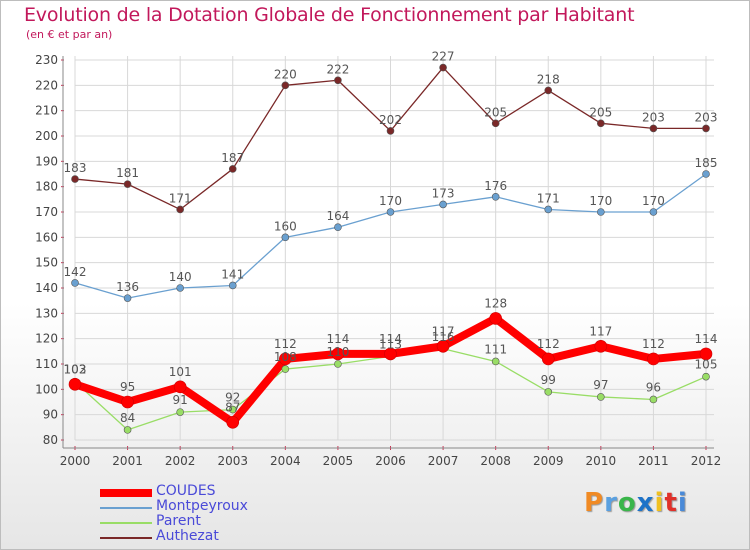  I want to click on x-tick-label: 2008, so click(495, 461).